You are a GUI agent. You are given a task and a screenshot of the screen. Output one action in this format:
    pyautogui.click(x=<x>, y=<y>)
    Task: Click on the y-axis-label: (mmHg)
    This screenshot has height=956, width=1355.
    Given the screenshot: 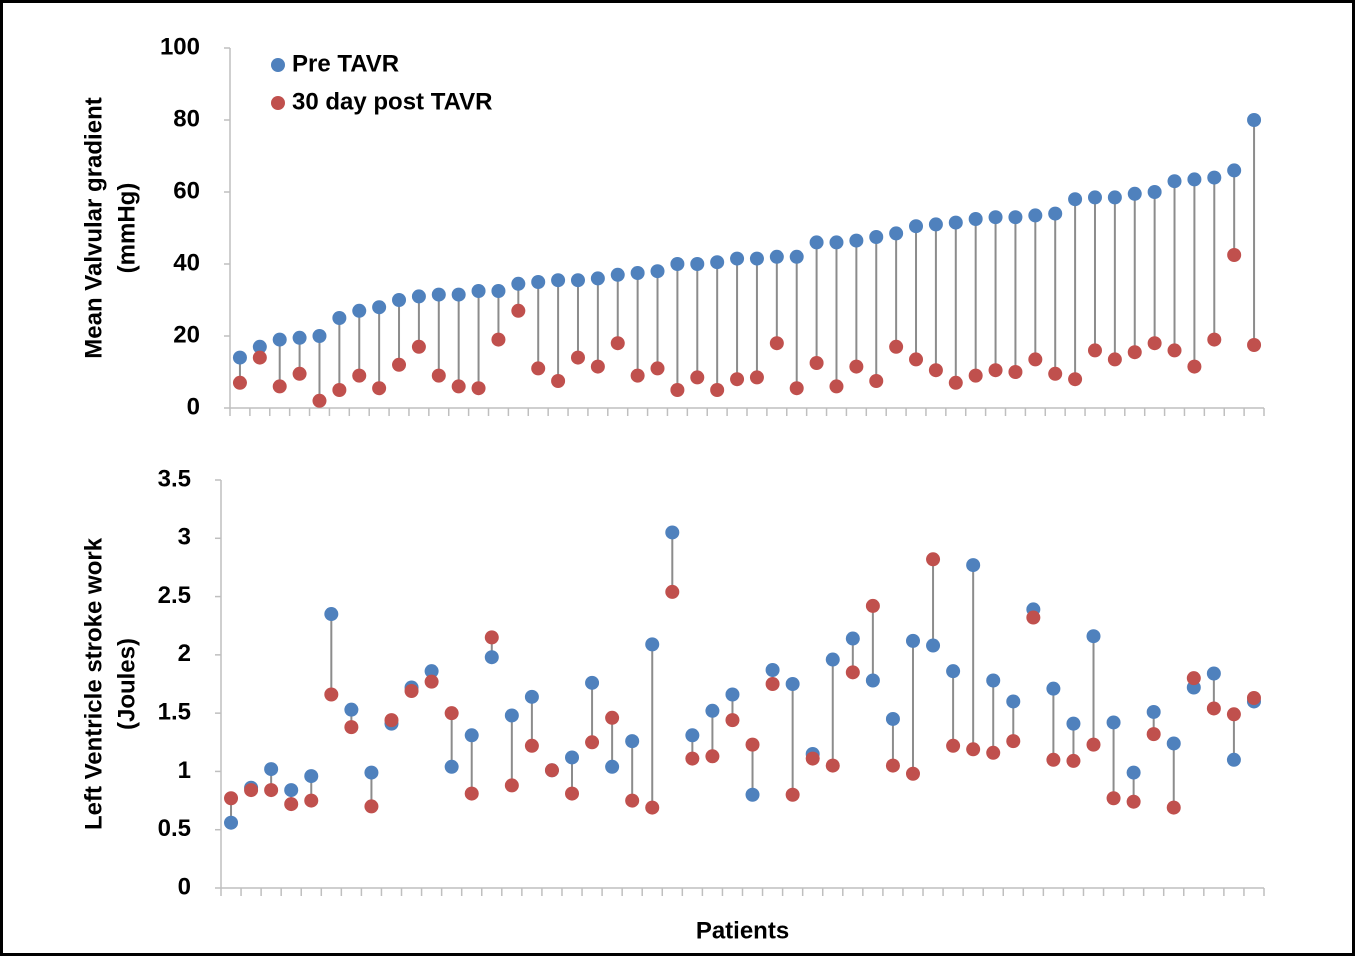 What is the action you would take?
    pyautogui.click(x=126, y=228)
    